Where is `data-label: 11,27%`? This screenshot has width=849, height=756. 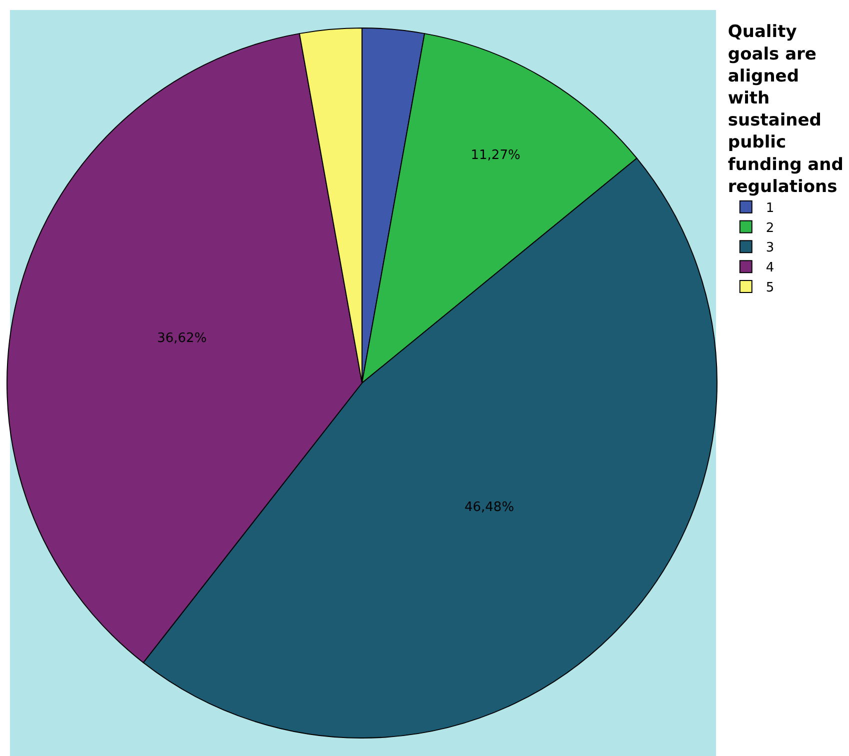 data-label: 11,27% is located at coordinates (495, 156).